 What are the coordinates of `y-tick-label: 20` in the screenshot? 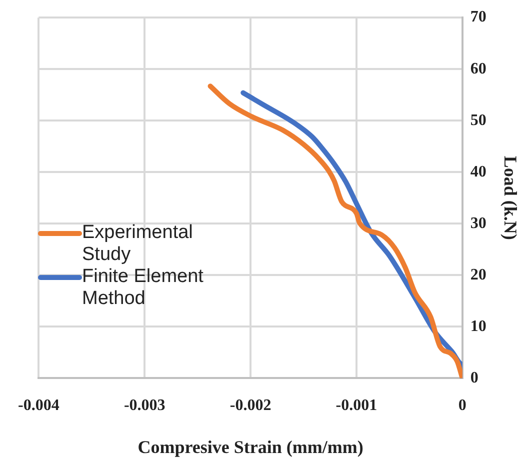 It's located at (478, 275).